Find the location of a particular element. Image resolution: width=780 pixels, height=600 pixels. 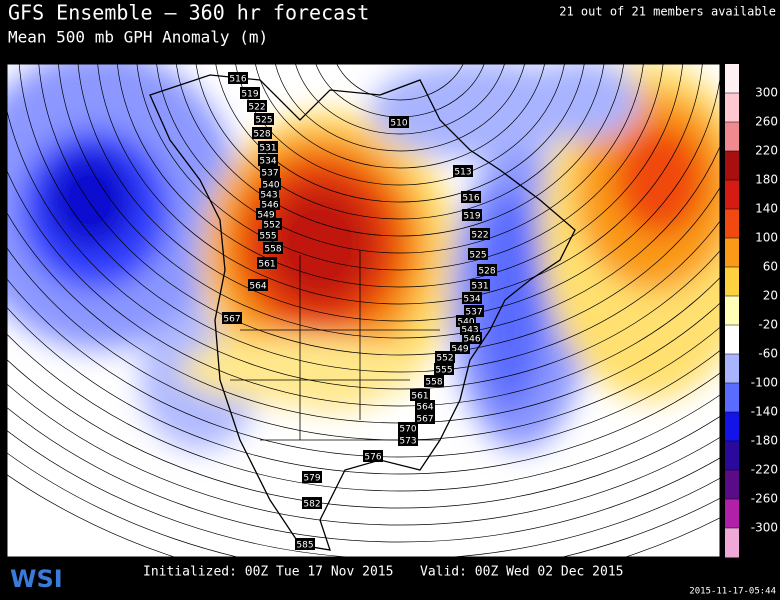

colorbar-label: -60 is located at coordinates (768, 354).